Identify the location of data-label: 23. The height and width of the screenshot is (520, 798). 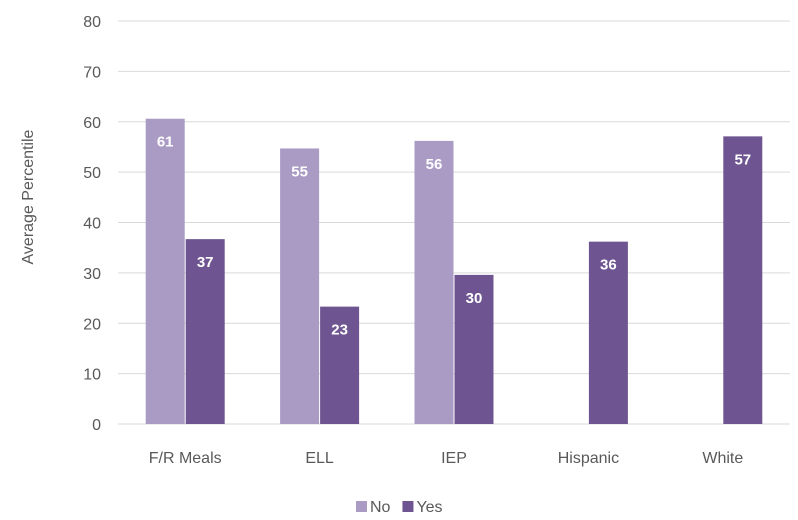
(339, 330).